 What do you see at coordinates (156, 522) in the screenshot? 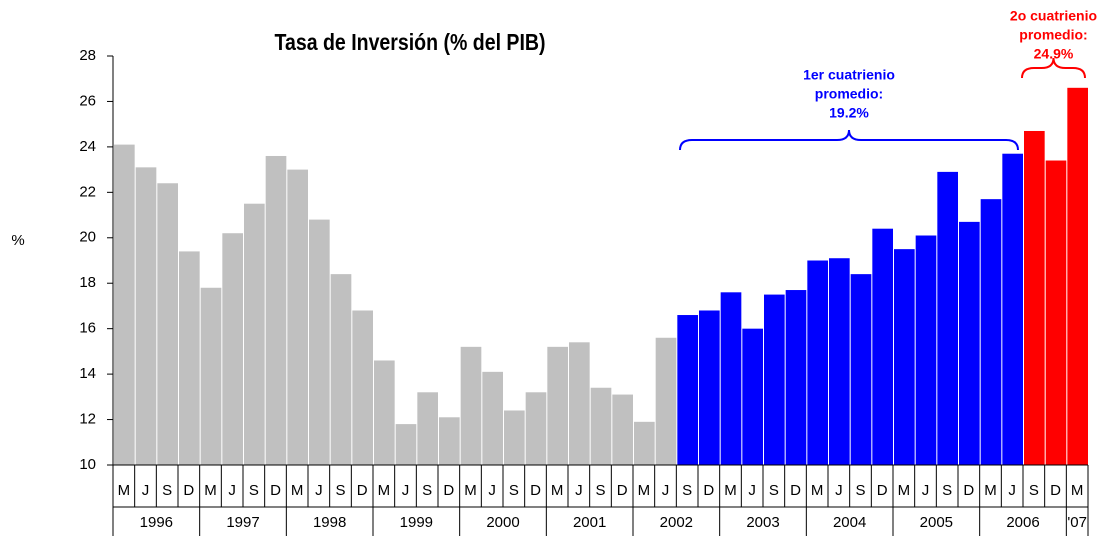
I see `year-label: 1996` at bounding box center [156, 522].